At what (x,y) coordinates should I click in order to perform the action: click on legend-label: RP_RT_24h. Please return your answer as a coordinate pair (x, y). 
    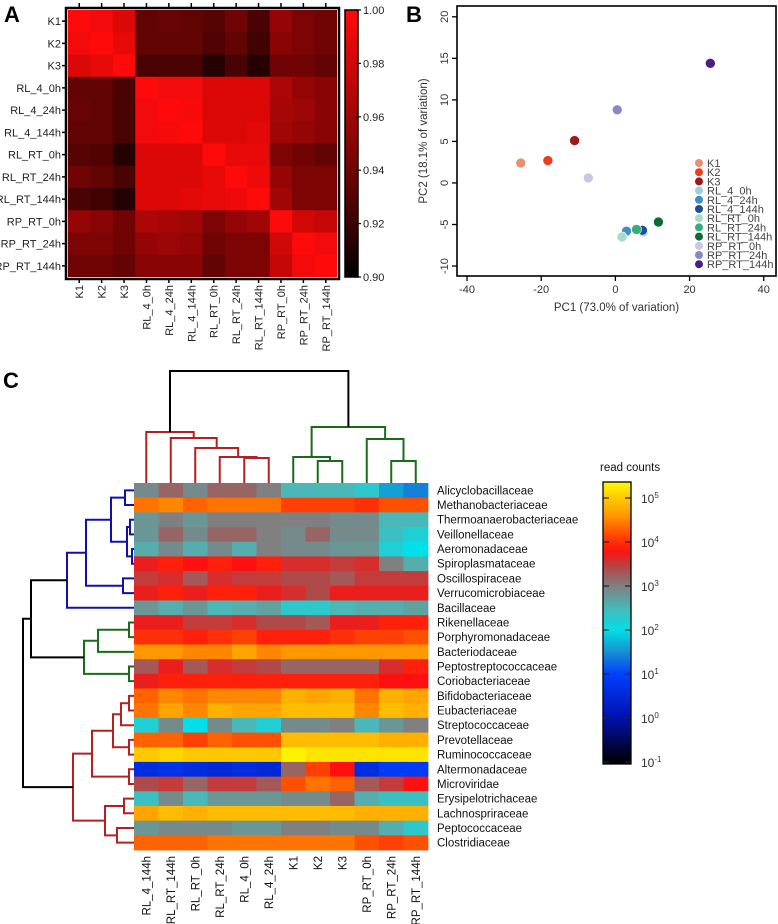
    Looking at the image, I should click on (737, 256).